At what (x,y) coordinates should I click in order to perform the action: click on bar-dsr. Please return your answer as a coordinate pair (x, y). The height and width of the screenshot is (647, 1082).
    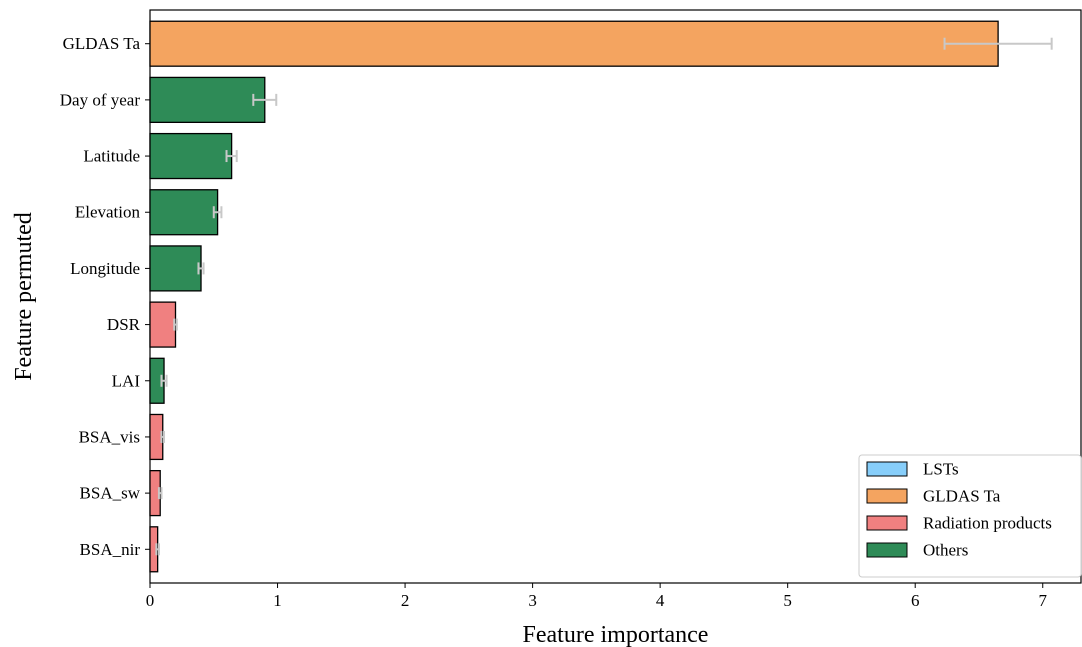
    Looking at the image, I should click on (163, 324).